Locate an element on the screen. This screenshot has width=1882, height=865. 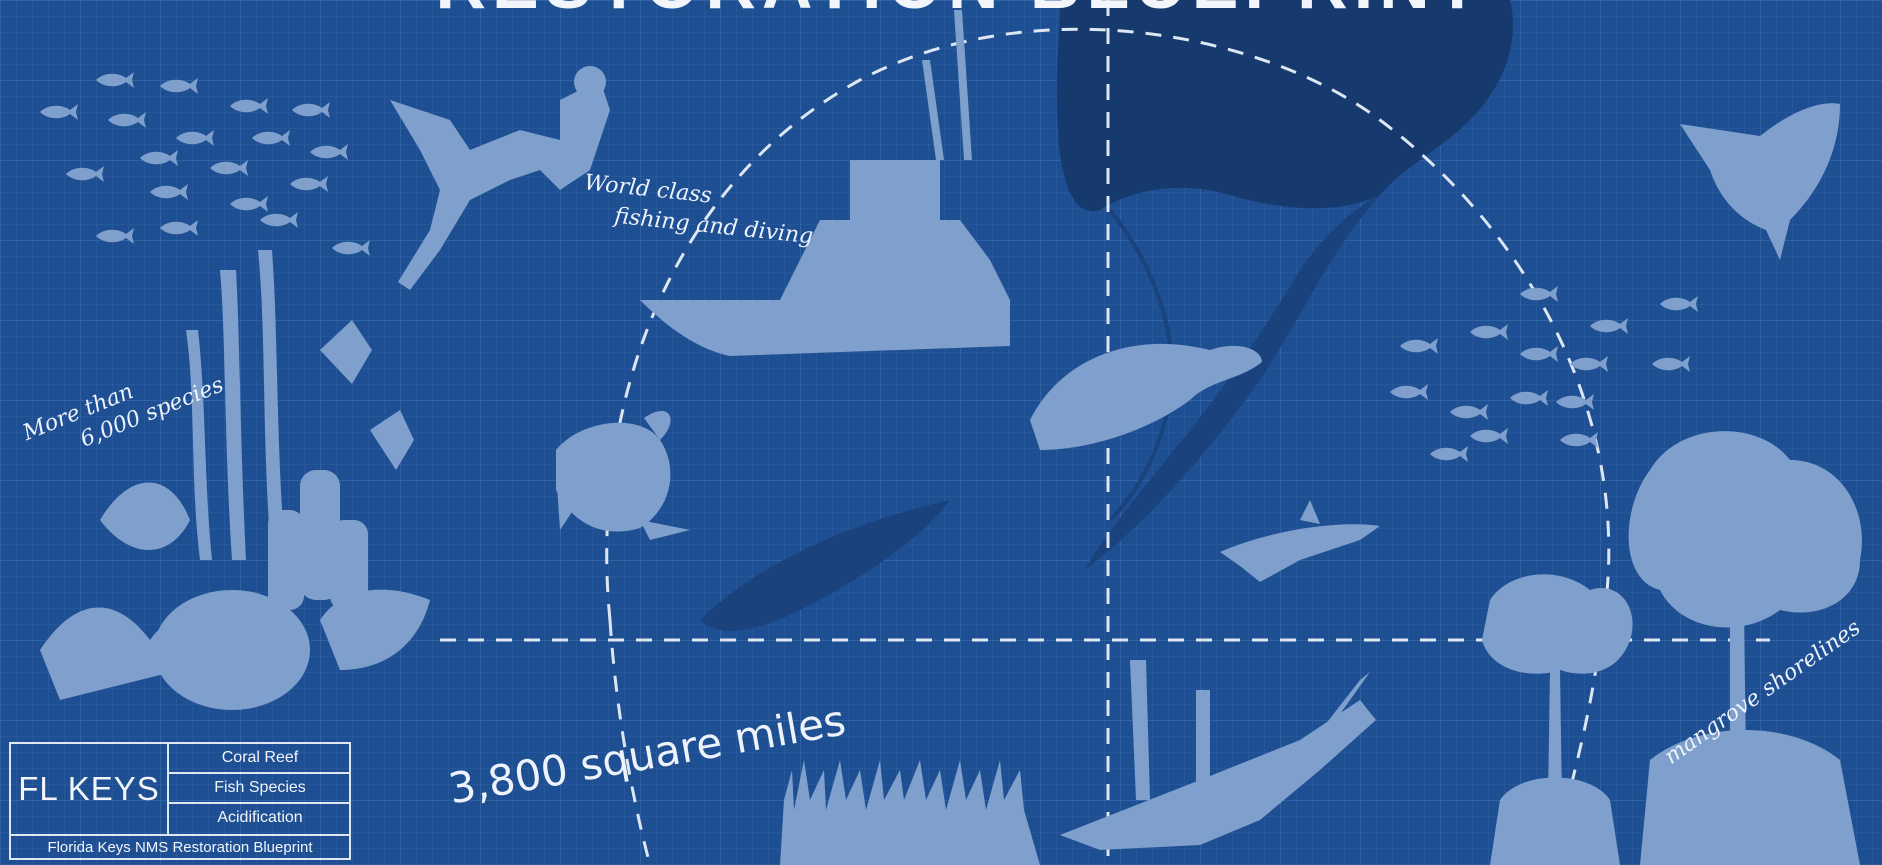
angelfish-icon is located at coordinates (367, 395).